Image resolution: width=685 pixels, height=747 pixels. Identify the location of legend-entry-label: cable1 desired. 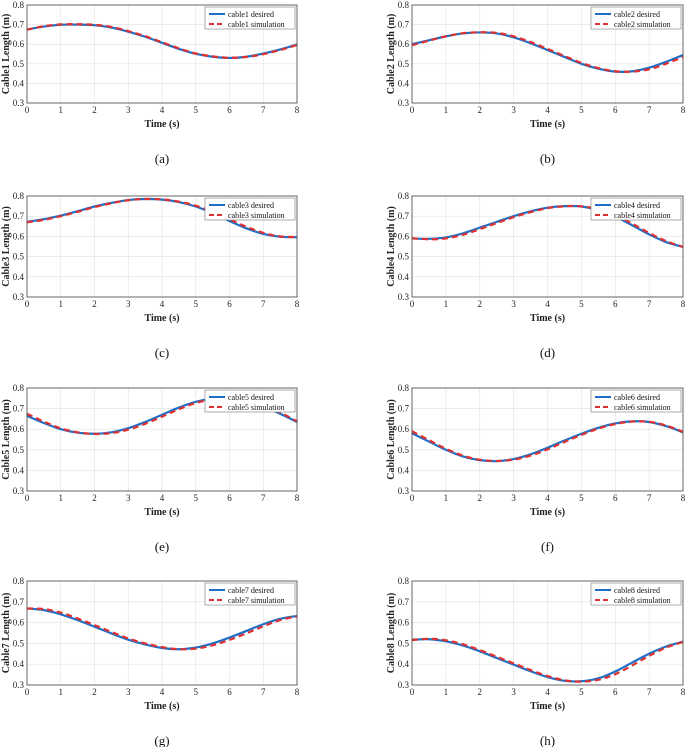
(251, 14).